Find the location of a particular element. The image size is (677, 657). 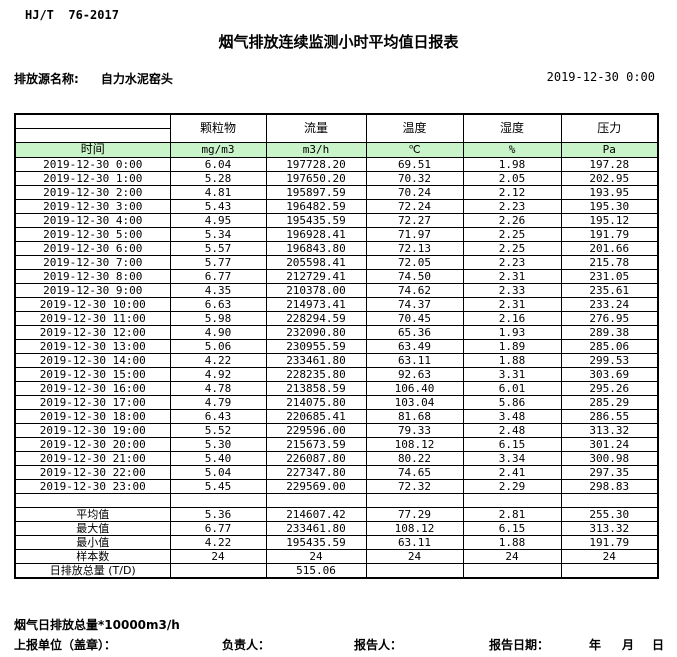

value-cell: 4.90 is located at coordinates (218, 332).